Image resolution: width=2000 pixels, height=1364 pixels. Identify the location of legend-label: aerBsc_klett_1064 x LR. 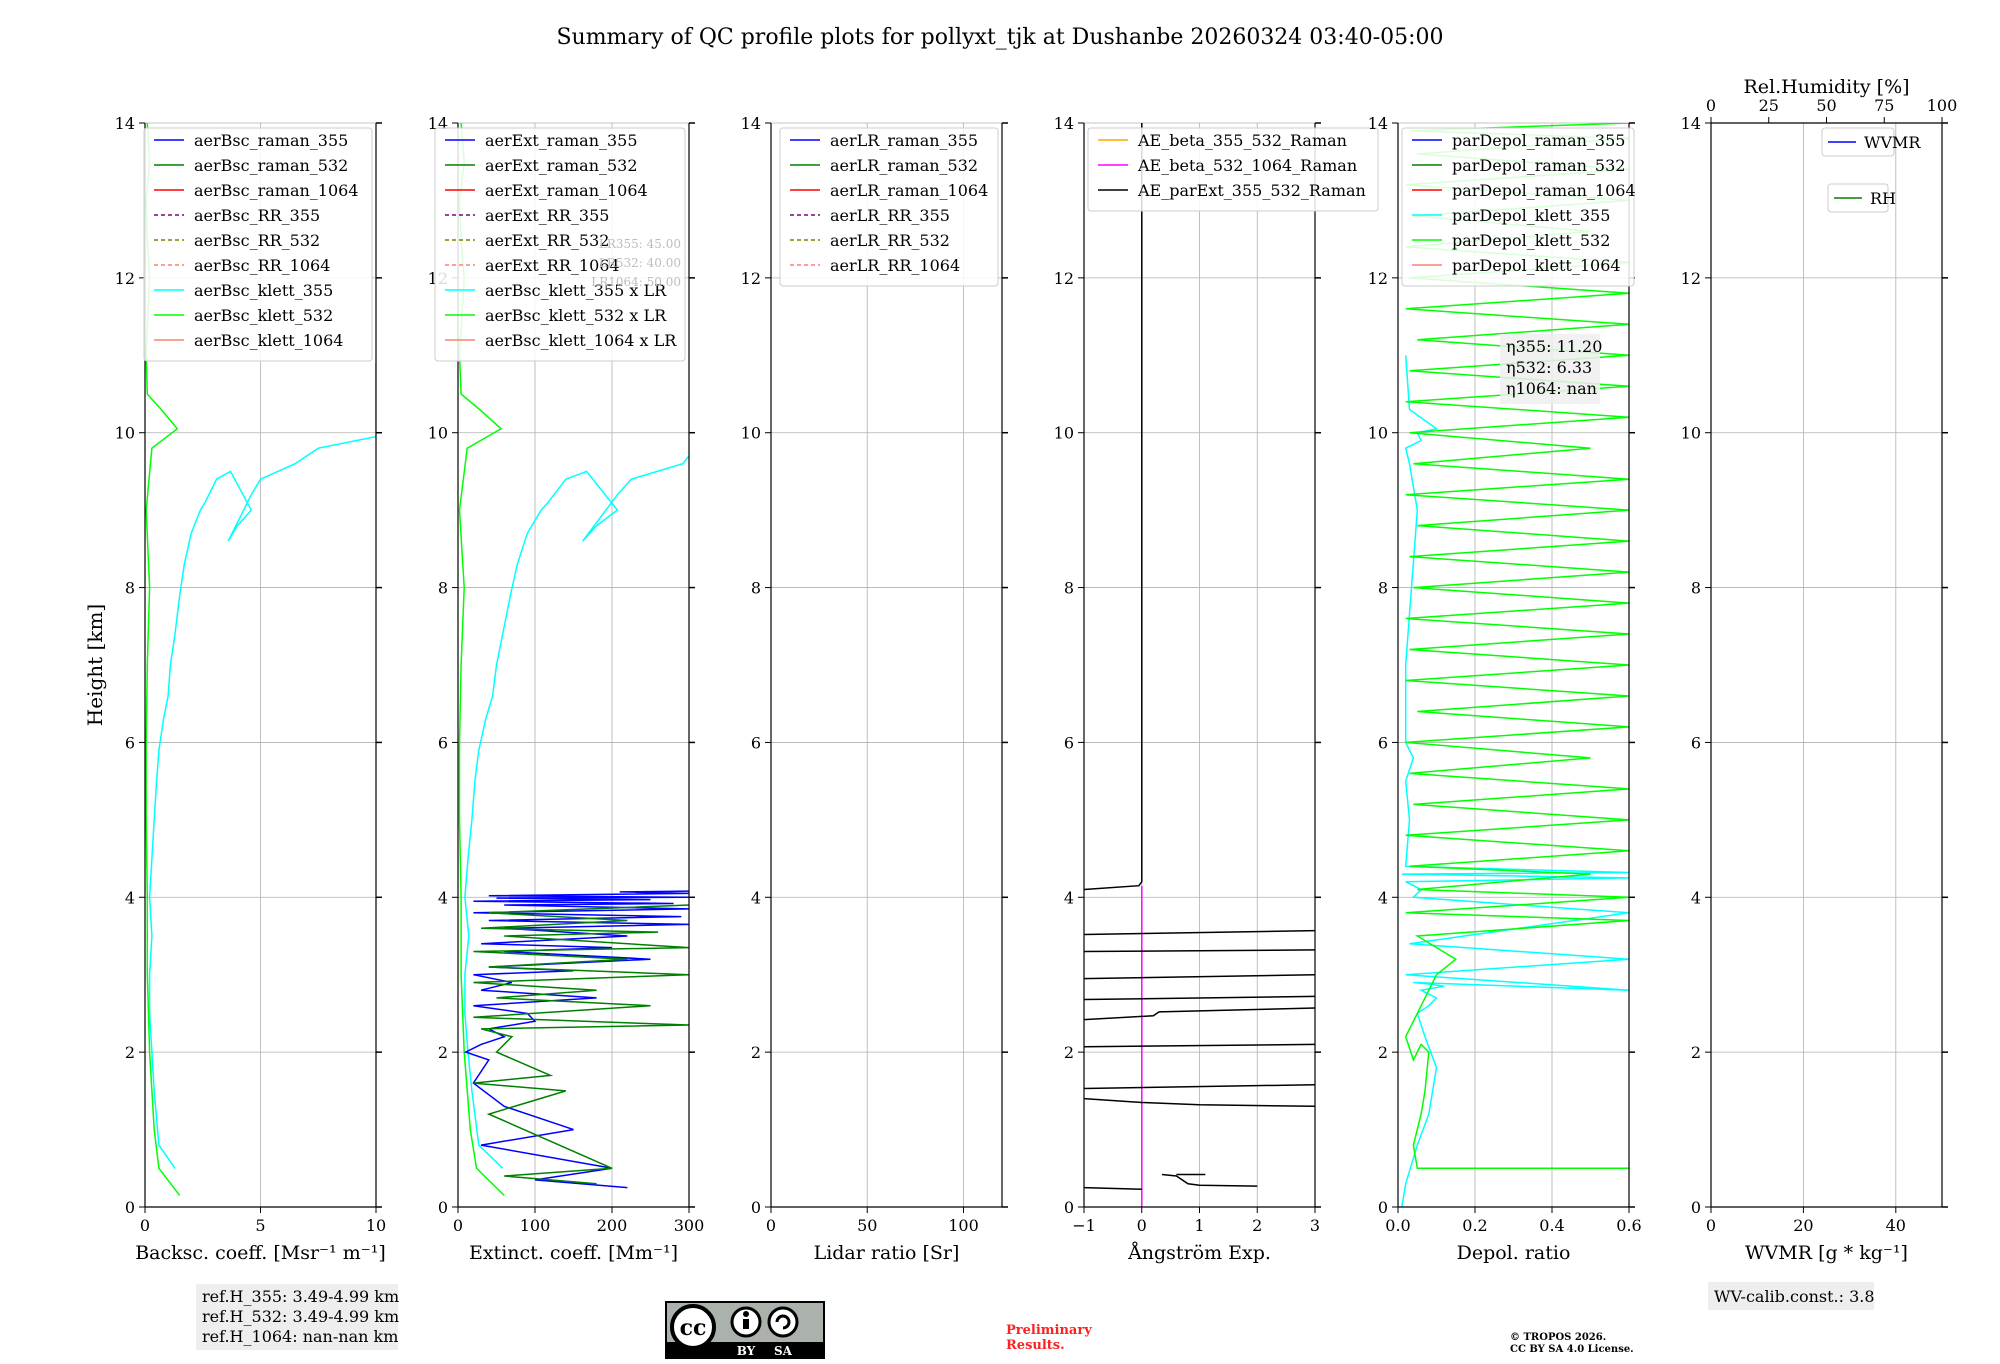
(581, 340).